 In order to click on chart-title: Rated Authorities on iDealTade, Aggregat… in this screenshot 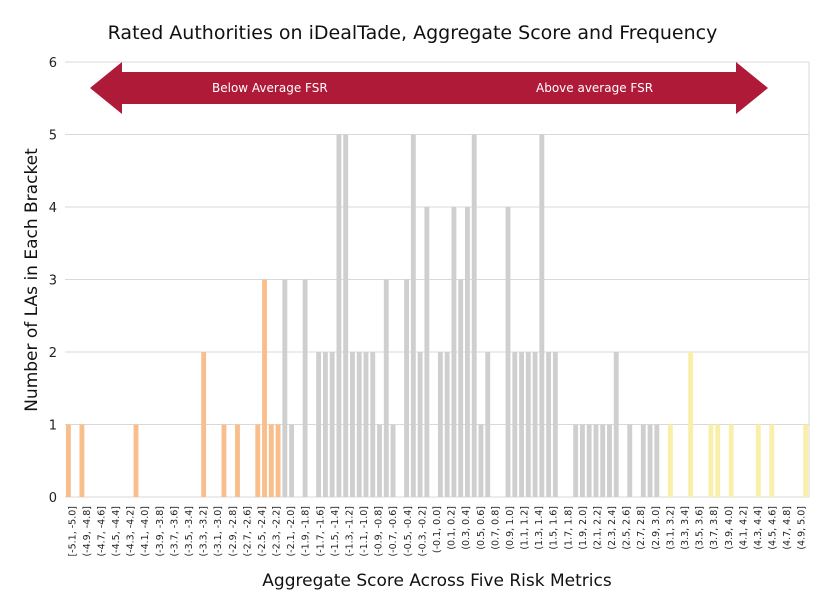, I will do `click(412, 33)`.